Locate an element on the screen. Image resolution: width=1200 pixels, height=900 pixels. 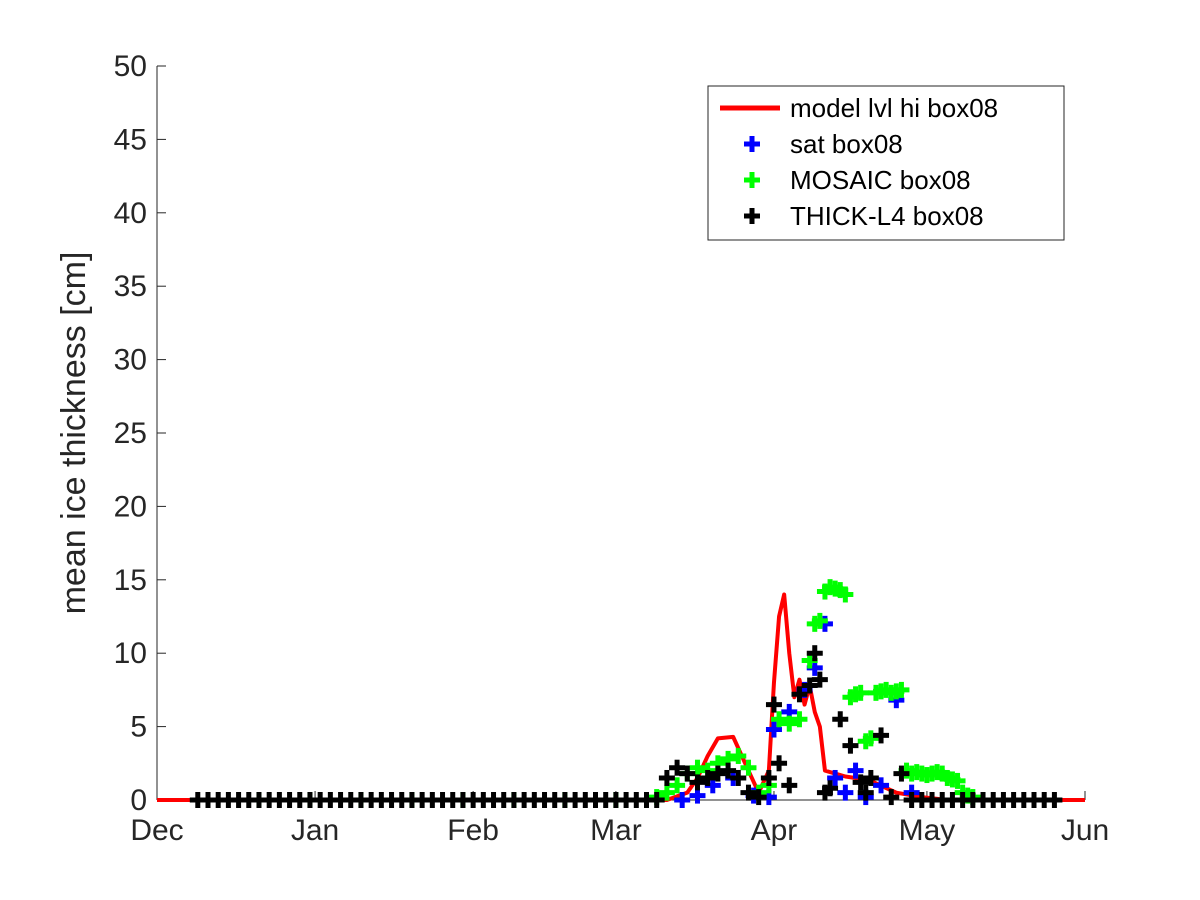
y-axis-title: mean ice thickness [cm] is located at coordinates (74, 433).